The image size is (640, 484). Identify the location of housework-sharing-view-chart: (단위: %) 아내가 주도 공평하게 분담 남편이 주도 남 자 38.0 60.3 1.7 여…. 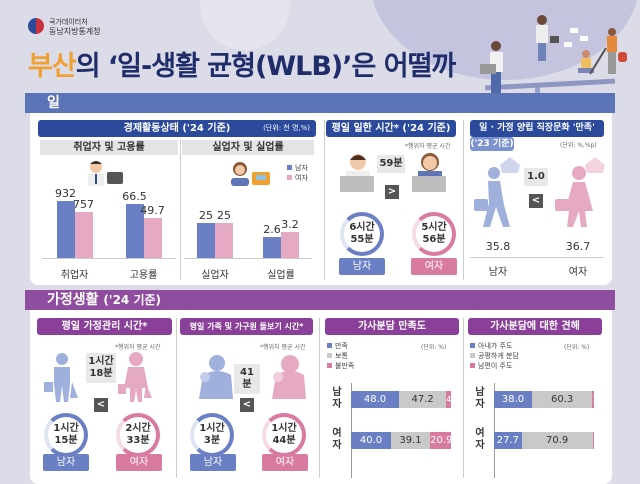
(536, 398).